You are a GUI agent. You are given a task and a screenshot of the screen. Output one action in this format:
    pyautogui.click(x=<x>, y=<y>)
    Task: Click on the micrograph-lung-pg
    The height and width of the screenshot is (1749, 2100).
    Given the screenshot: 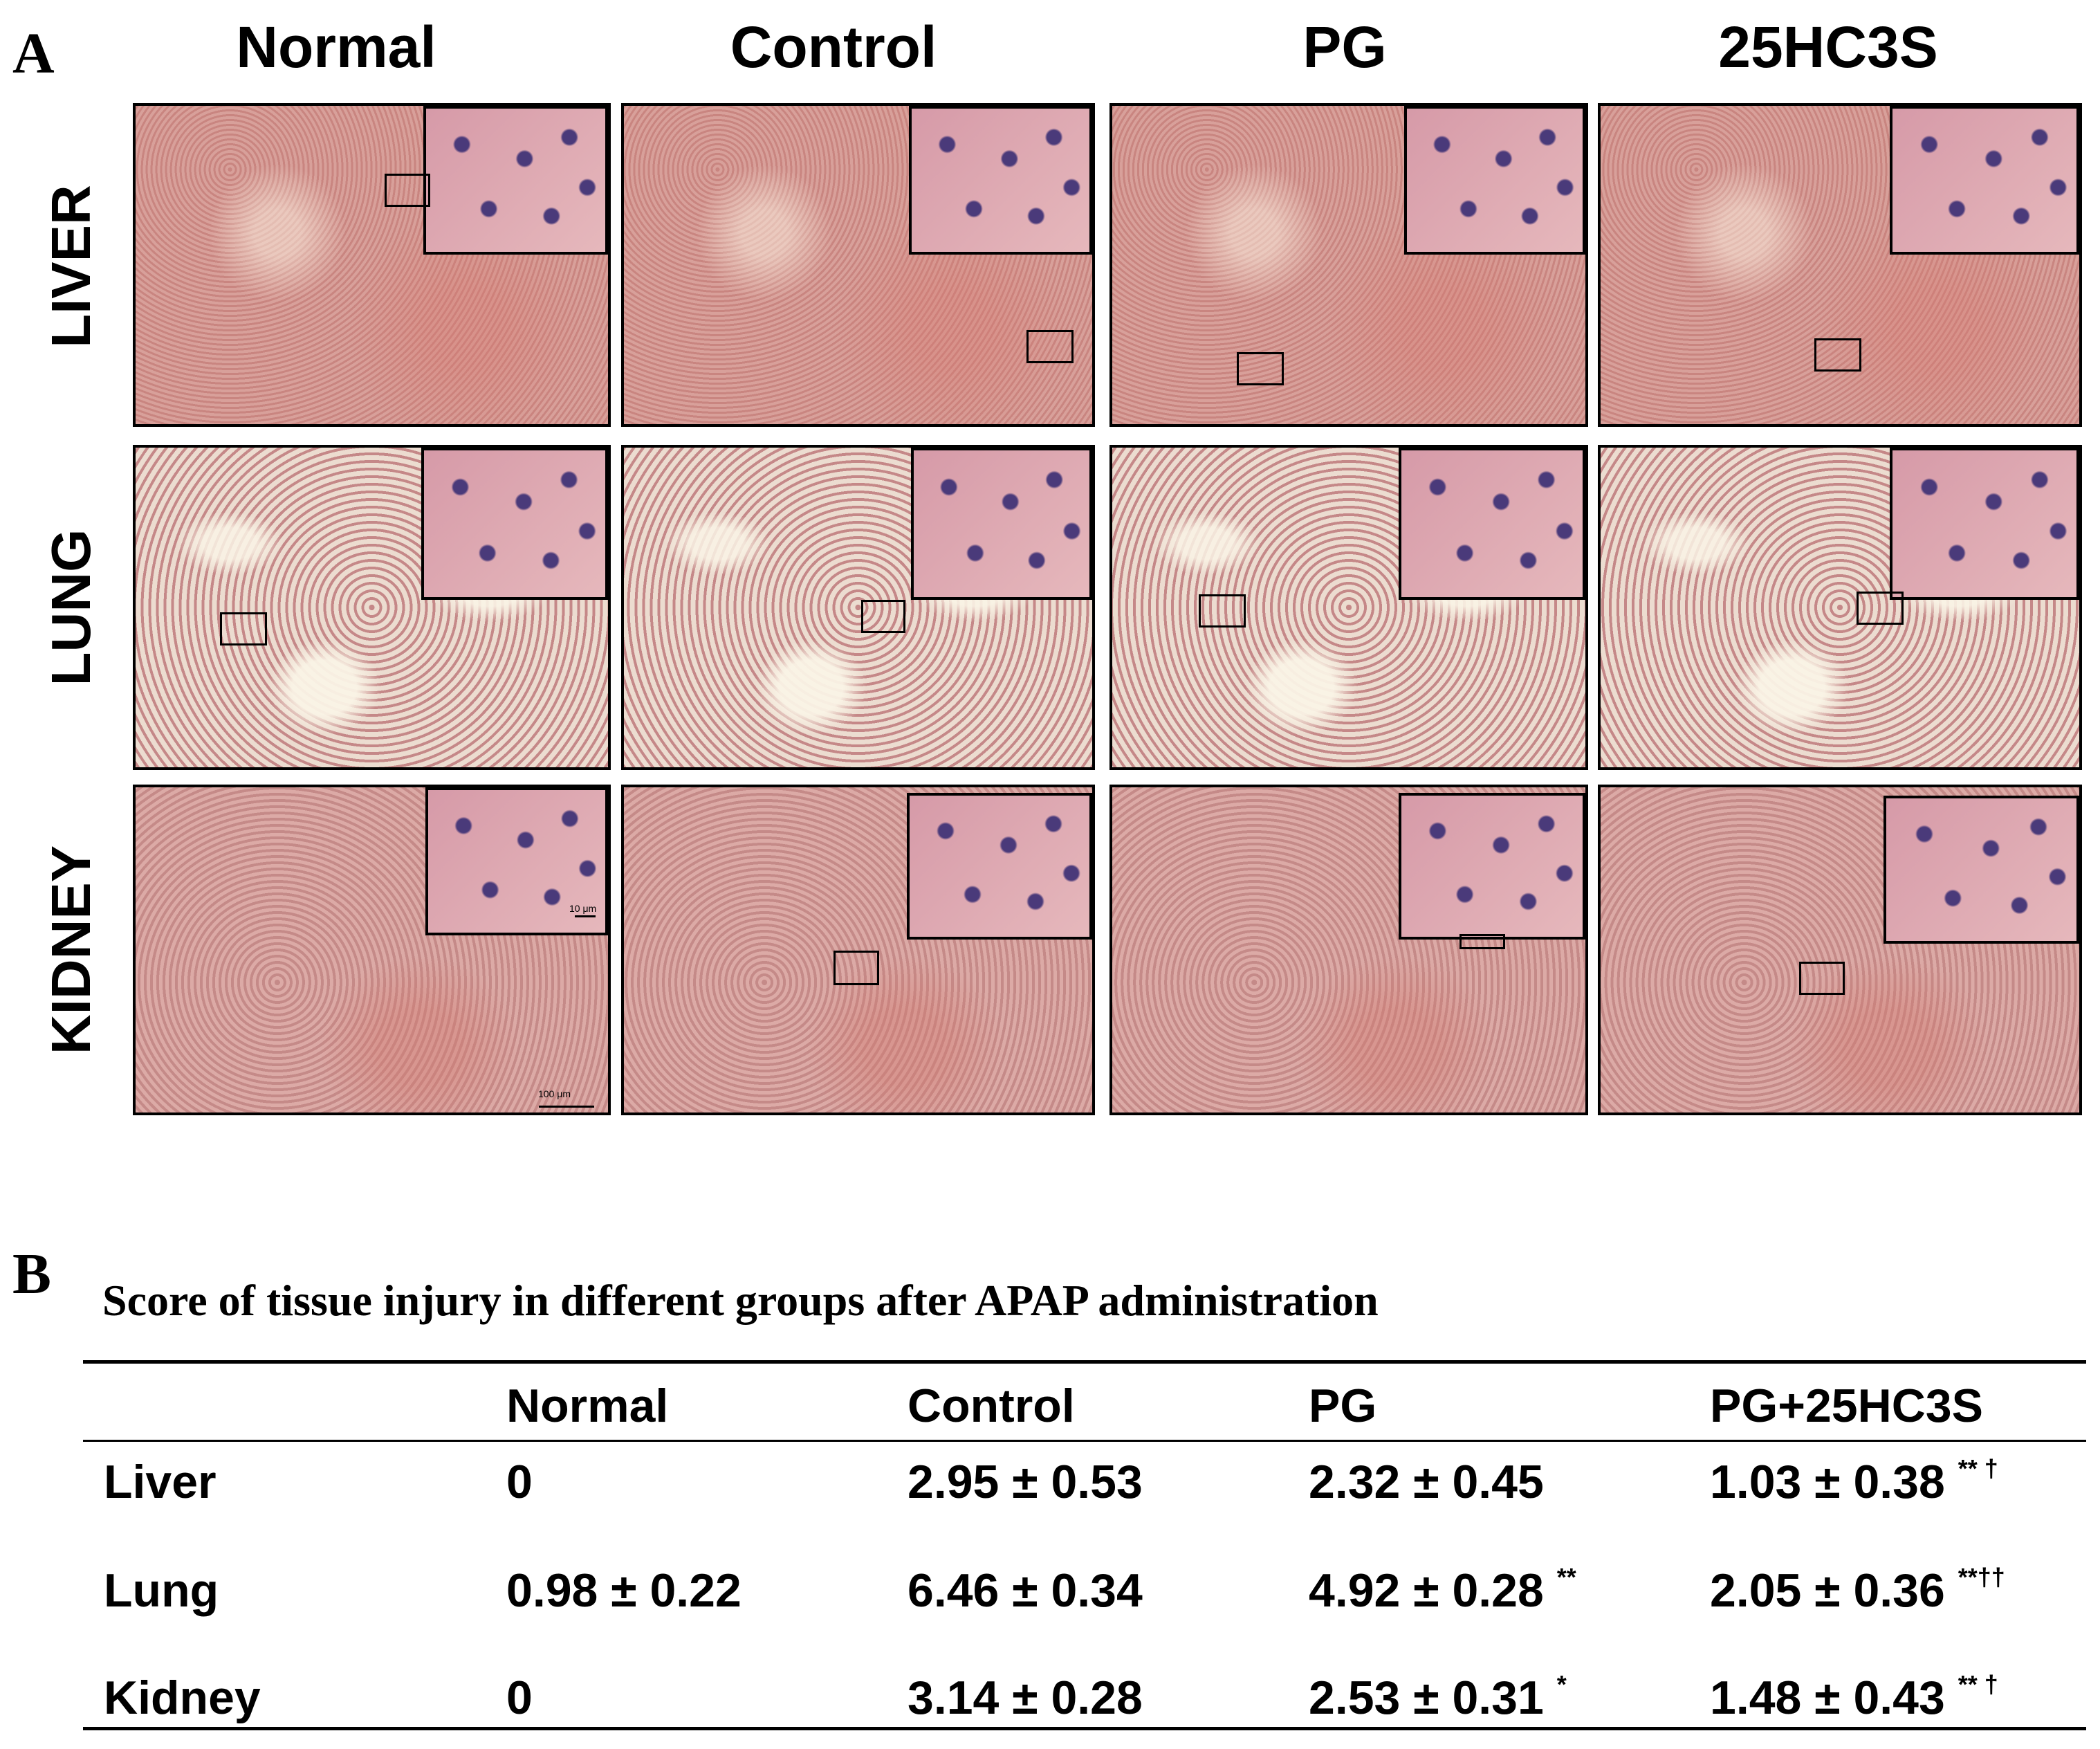 What is the action you would take?
    pyautogui.click(x=1348, y=607)
    